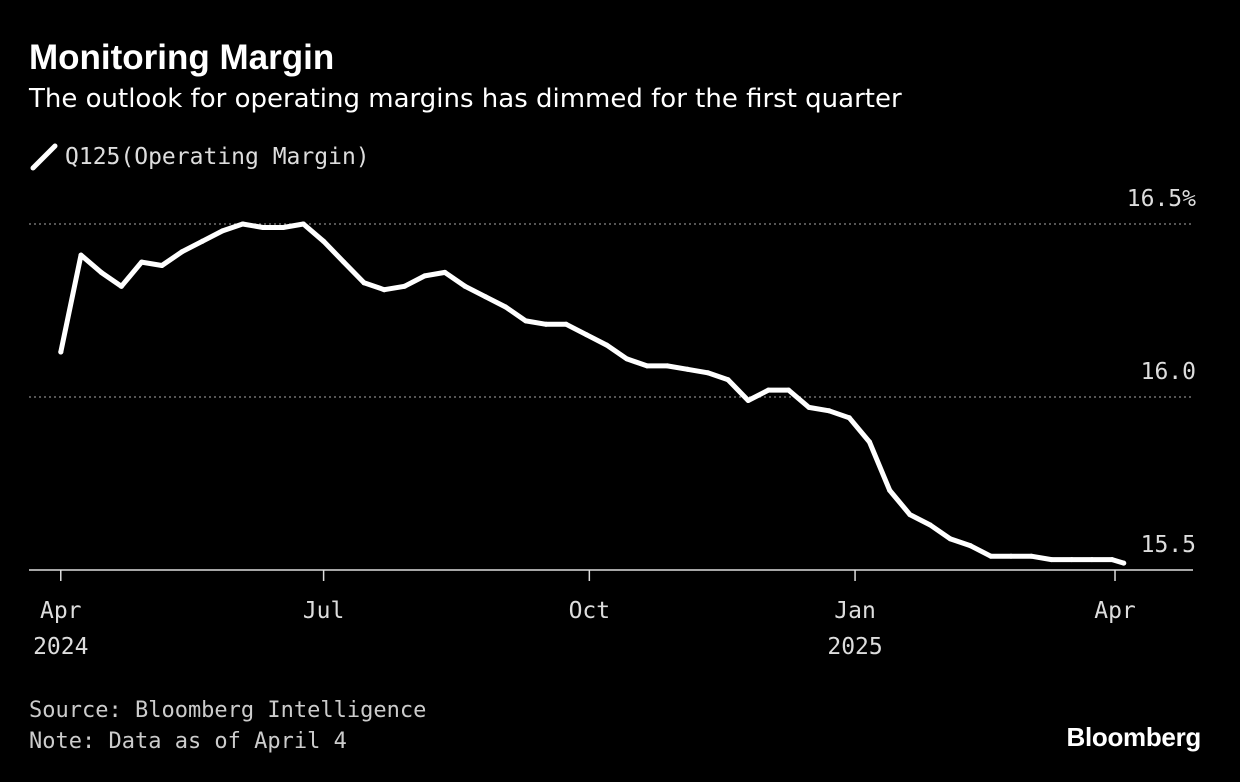 This screenshot has height=782, width=1240. I want to click on x-tick-label: Jan, so click(855, 611).